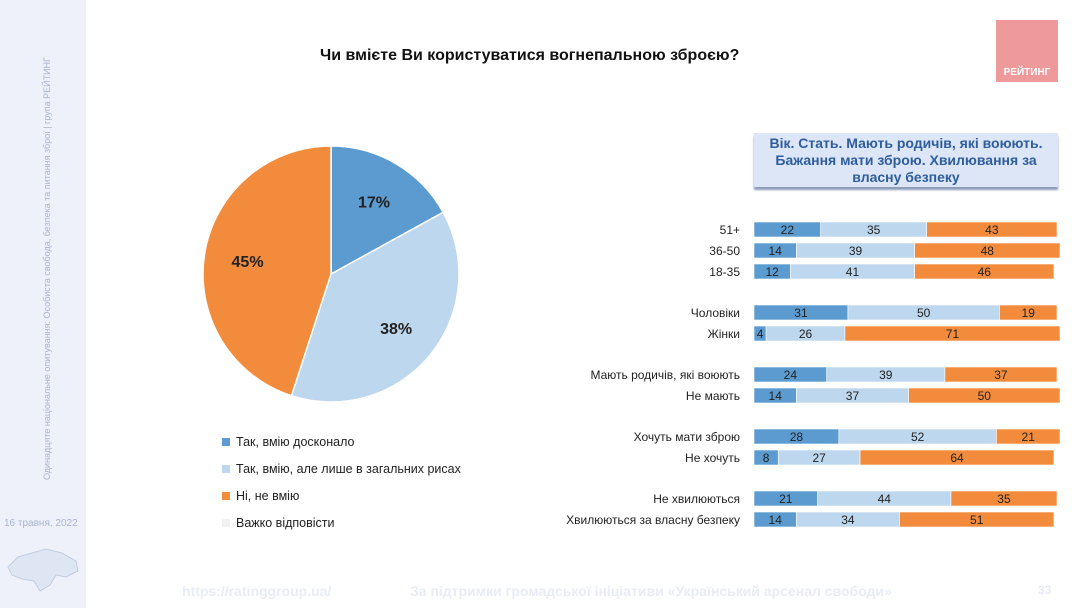  Describe the element at coordinates (724, 251) in the screenshot. I see `bar-category-label: 36-50` at that location.